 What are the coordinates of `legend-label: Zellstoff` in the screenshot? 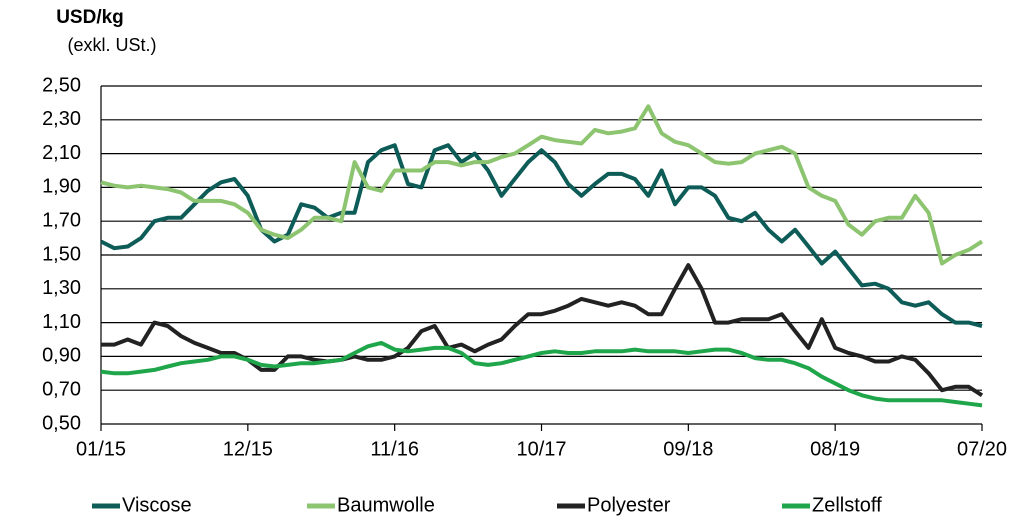 It's located at (847, 505).